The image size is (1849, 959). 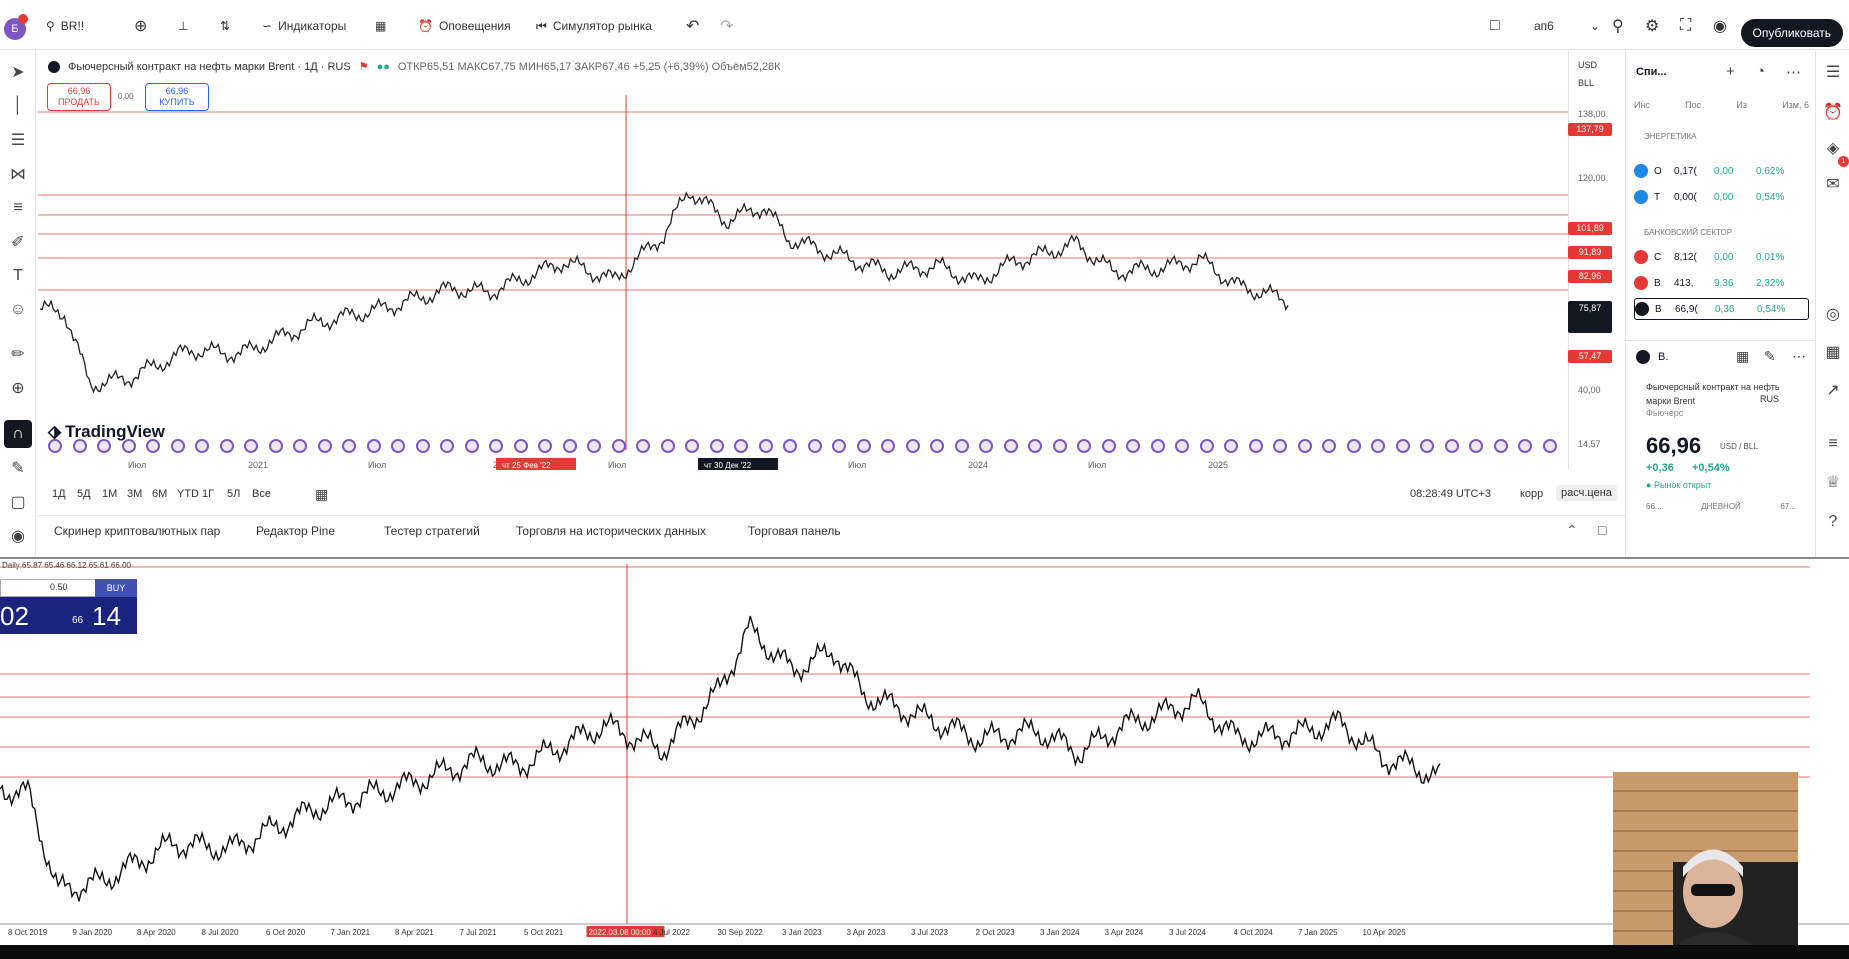 What do you see at coordinates (1730, 71) in the screenshot?
I see `add-symbol-button: +` at bounding box center [1730, 71].